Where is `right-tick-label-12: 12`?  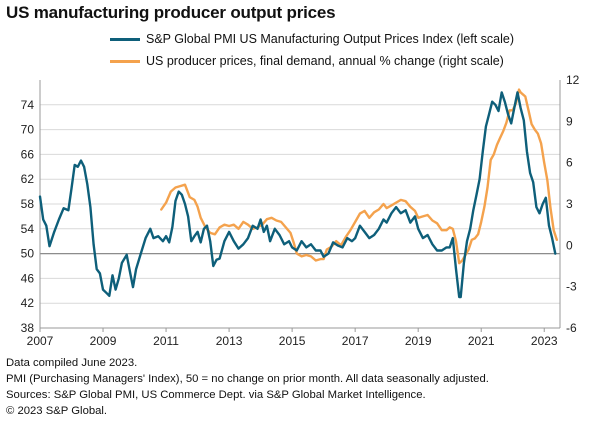
right-tick-label-12: 12 is located at coordinates (573, 80).